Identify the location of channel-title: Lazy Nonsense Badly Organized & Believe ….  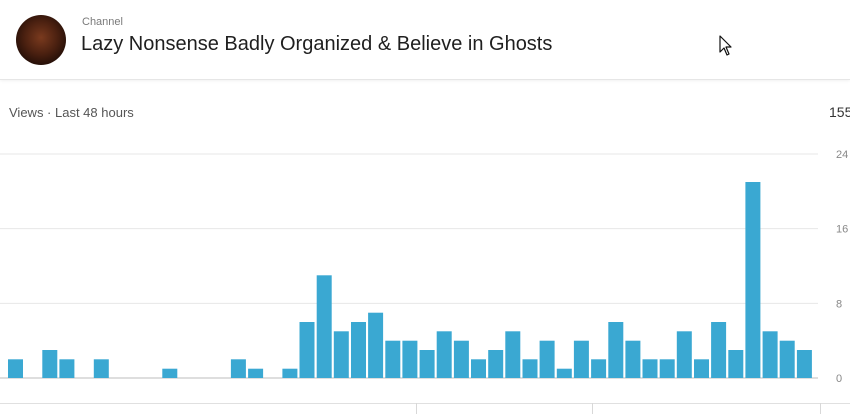
(317, 44).